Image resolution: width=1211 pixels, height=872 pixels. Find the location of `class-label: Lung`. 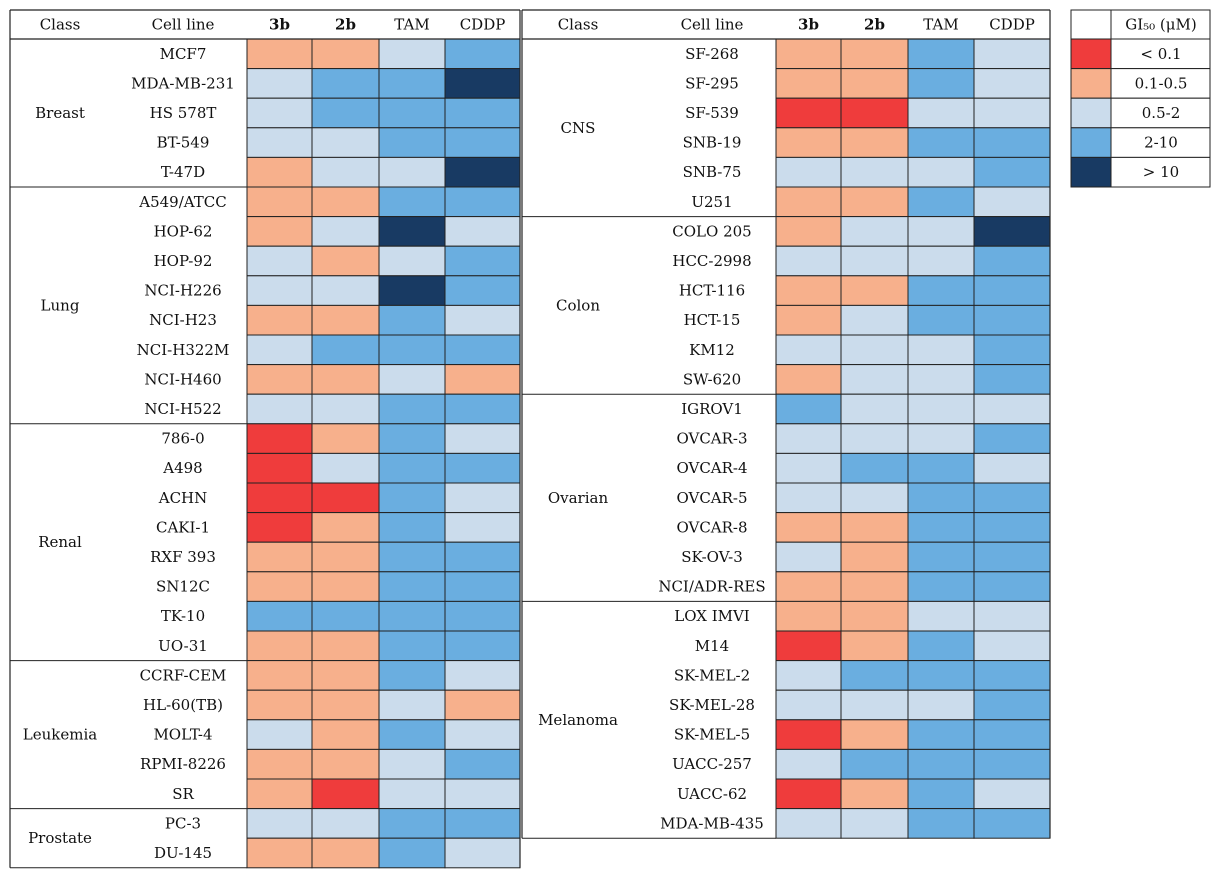

class-label: Lung is located at coordinates (60, 305).